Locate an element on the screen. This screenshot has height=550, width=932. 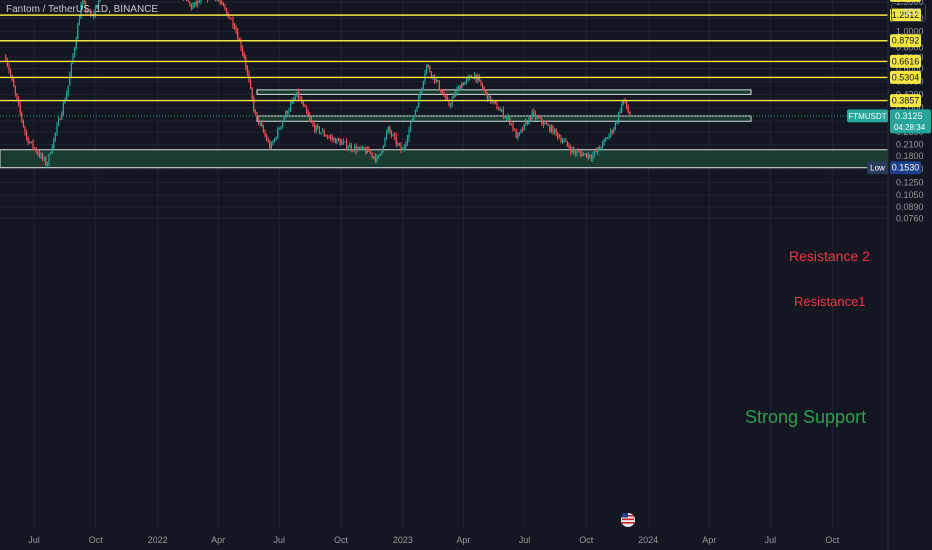
current-price-badge is located at coordinates (910, 121).